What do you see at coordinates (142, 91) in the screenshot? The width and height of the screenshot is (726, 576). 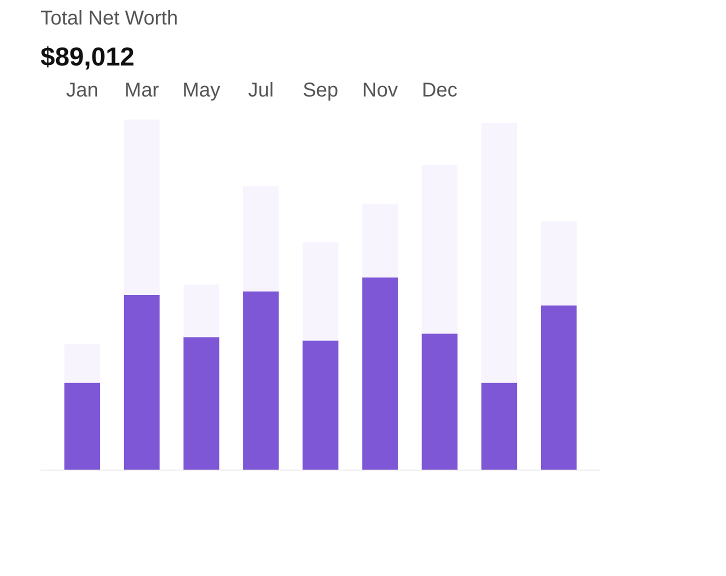 I see `x-tick-label: Mar` at bounding box center [142, 91].